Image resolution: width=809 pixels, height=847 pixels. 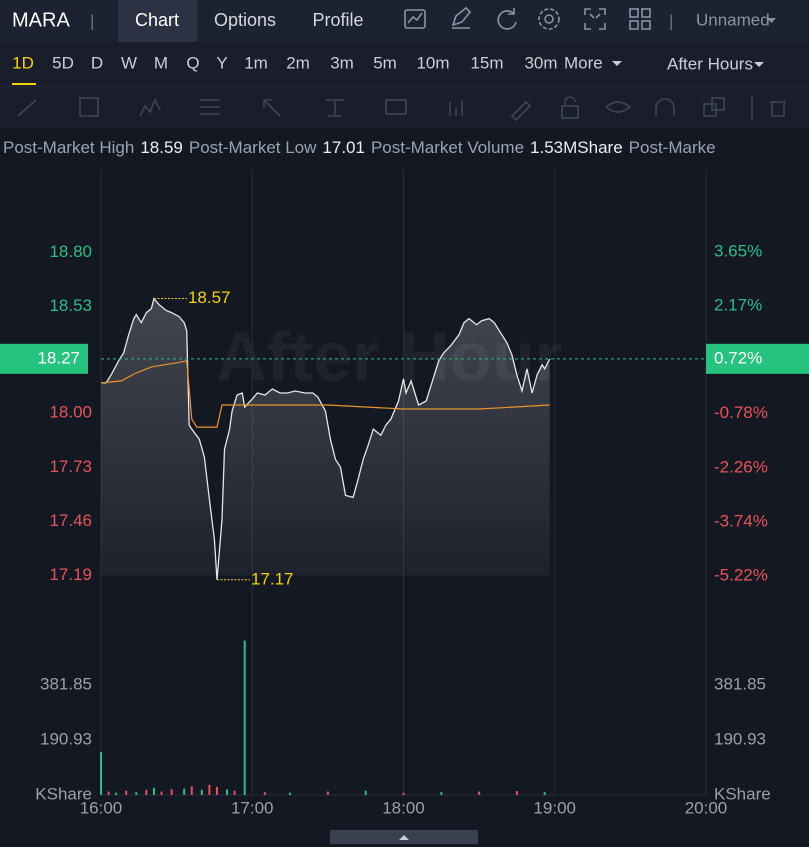 What do you see at coordinates (447, 147) in the screenshot?
I see `stat-label: Post-Market Volume` at bounding box center [447, 147].